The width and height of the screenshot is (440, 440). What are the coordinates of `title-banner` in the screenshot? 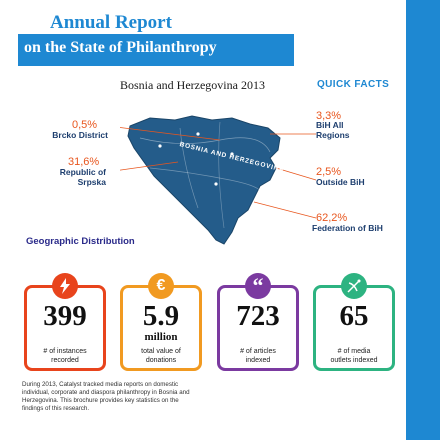 It's located at (156, 50).